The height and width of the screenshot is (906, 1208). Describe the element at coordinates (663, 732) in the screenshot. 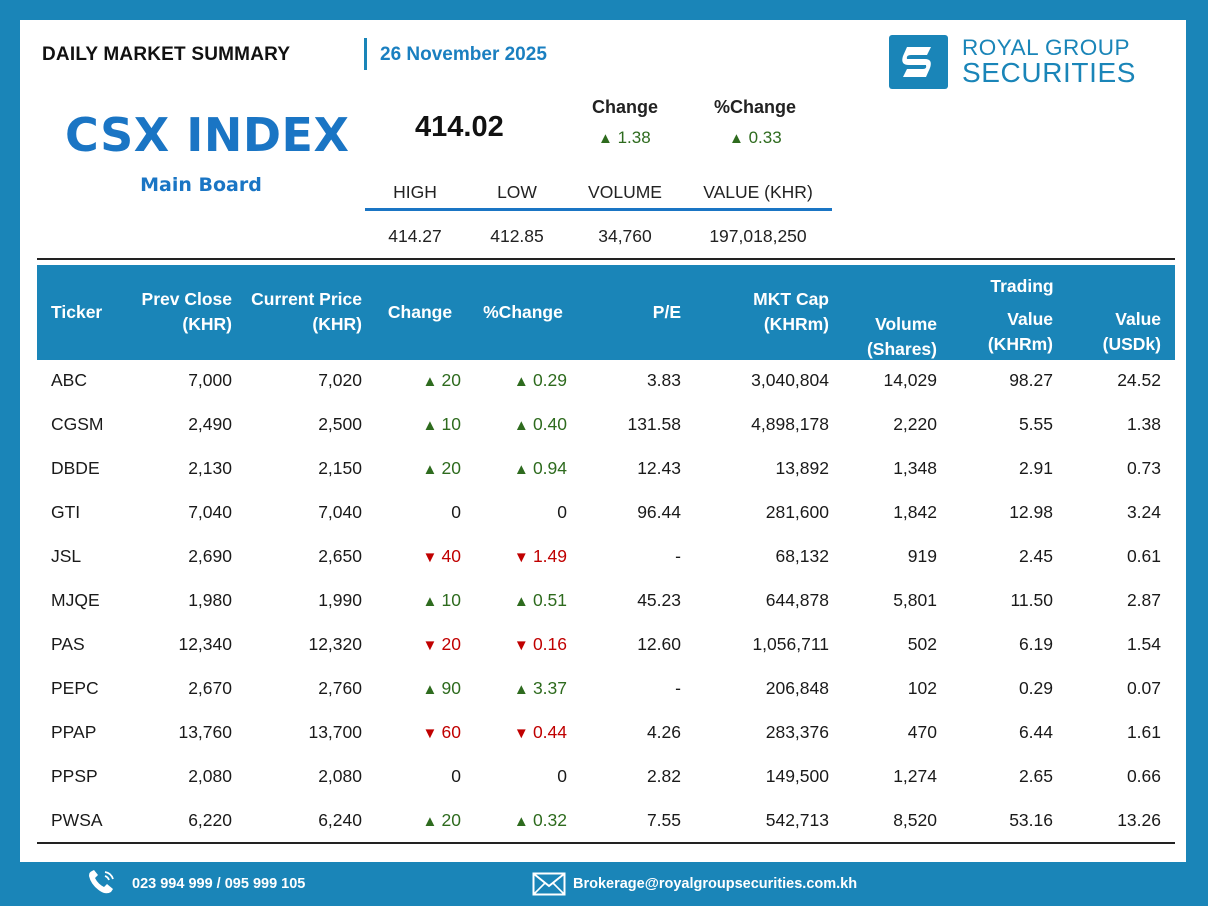

I see `cell-pe-value: 4.26` at that location.